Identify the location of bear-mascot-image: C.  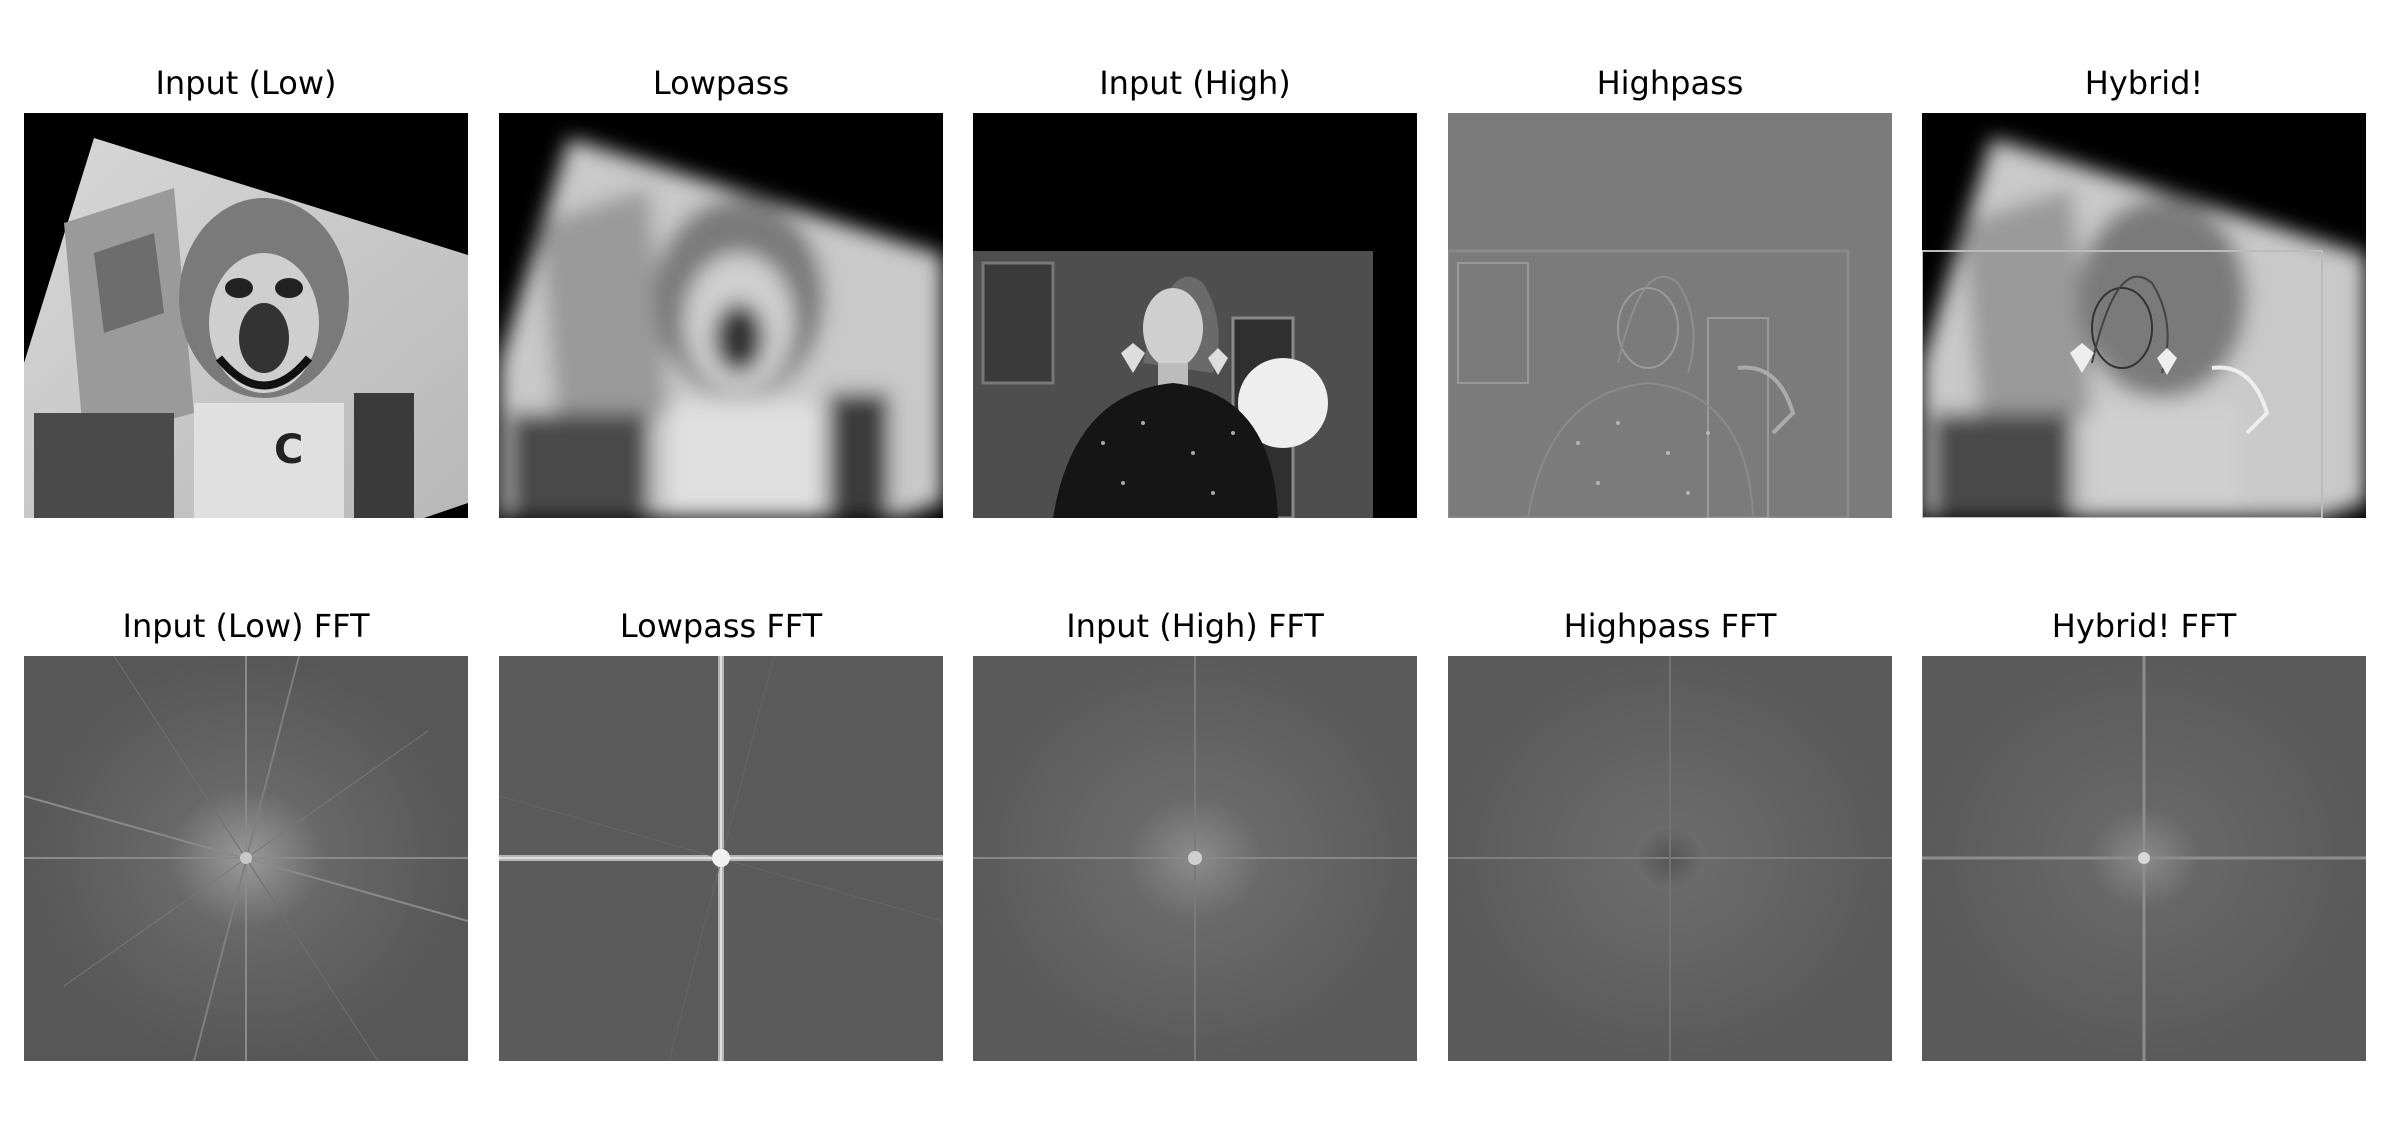
(246, 315).